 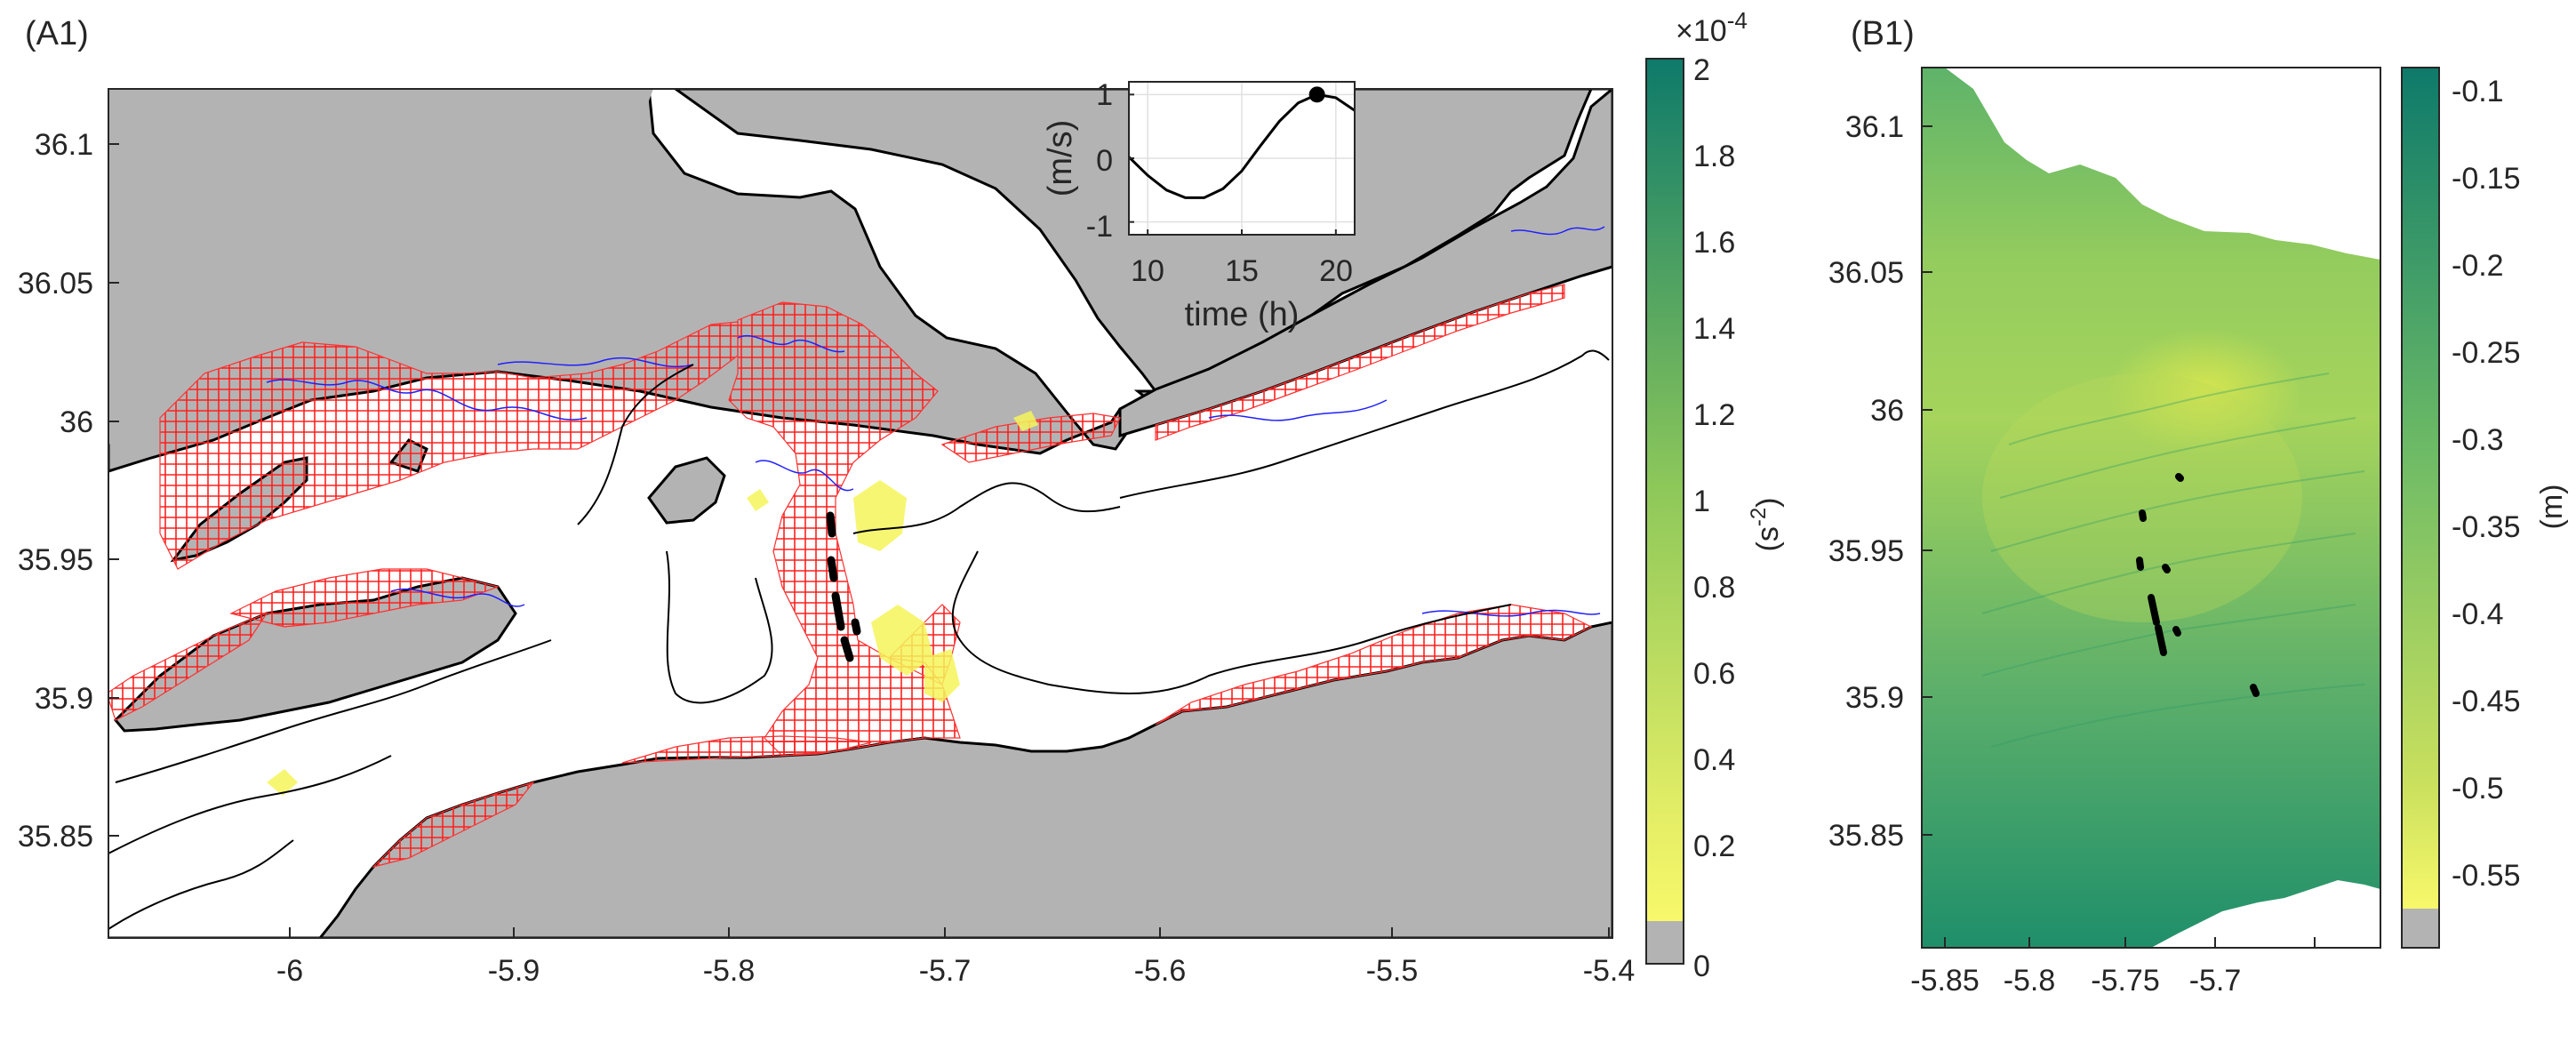 I want to click on inset-xtick-label: 10, so click(x=1147, y=271).